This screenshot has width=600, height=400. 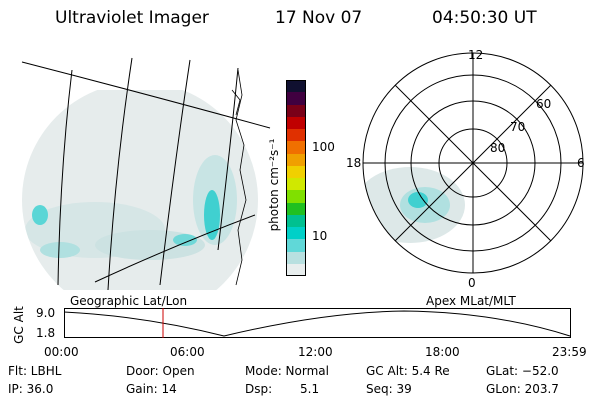 What do you see at coordinates (259, 389) in the screenshot?
I see `dsp-label: Dsp:` at bounding box center [259, 389].